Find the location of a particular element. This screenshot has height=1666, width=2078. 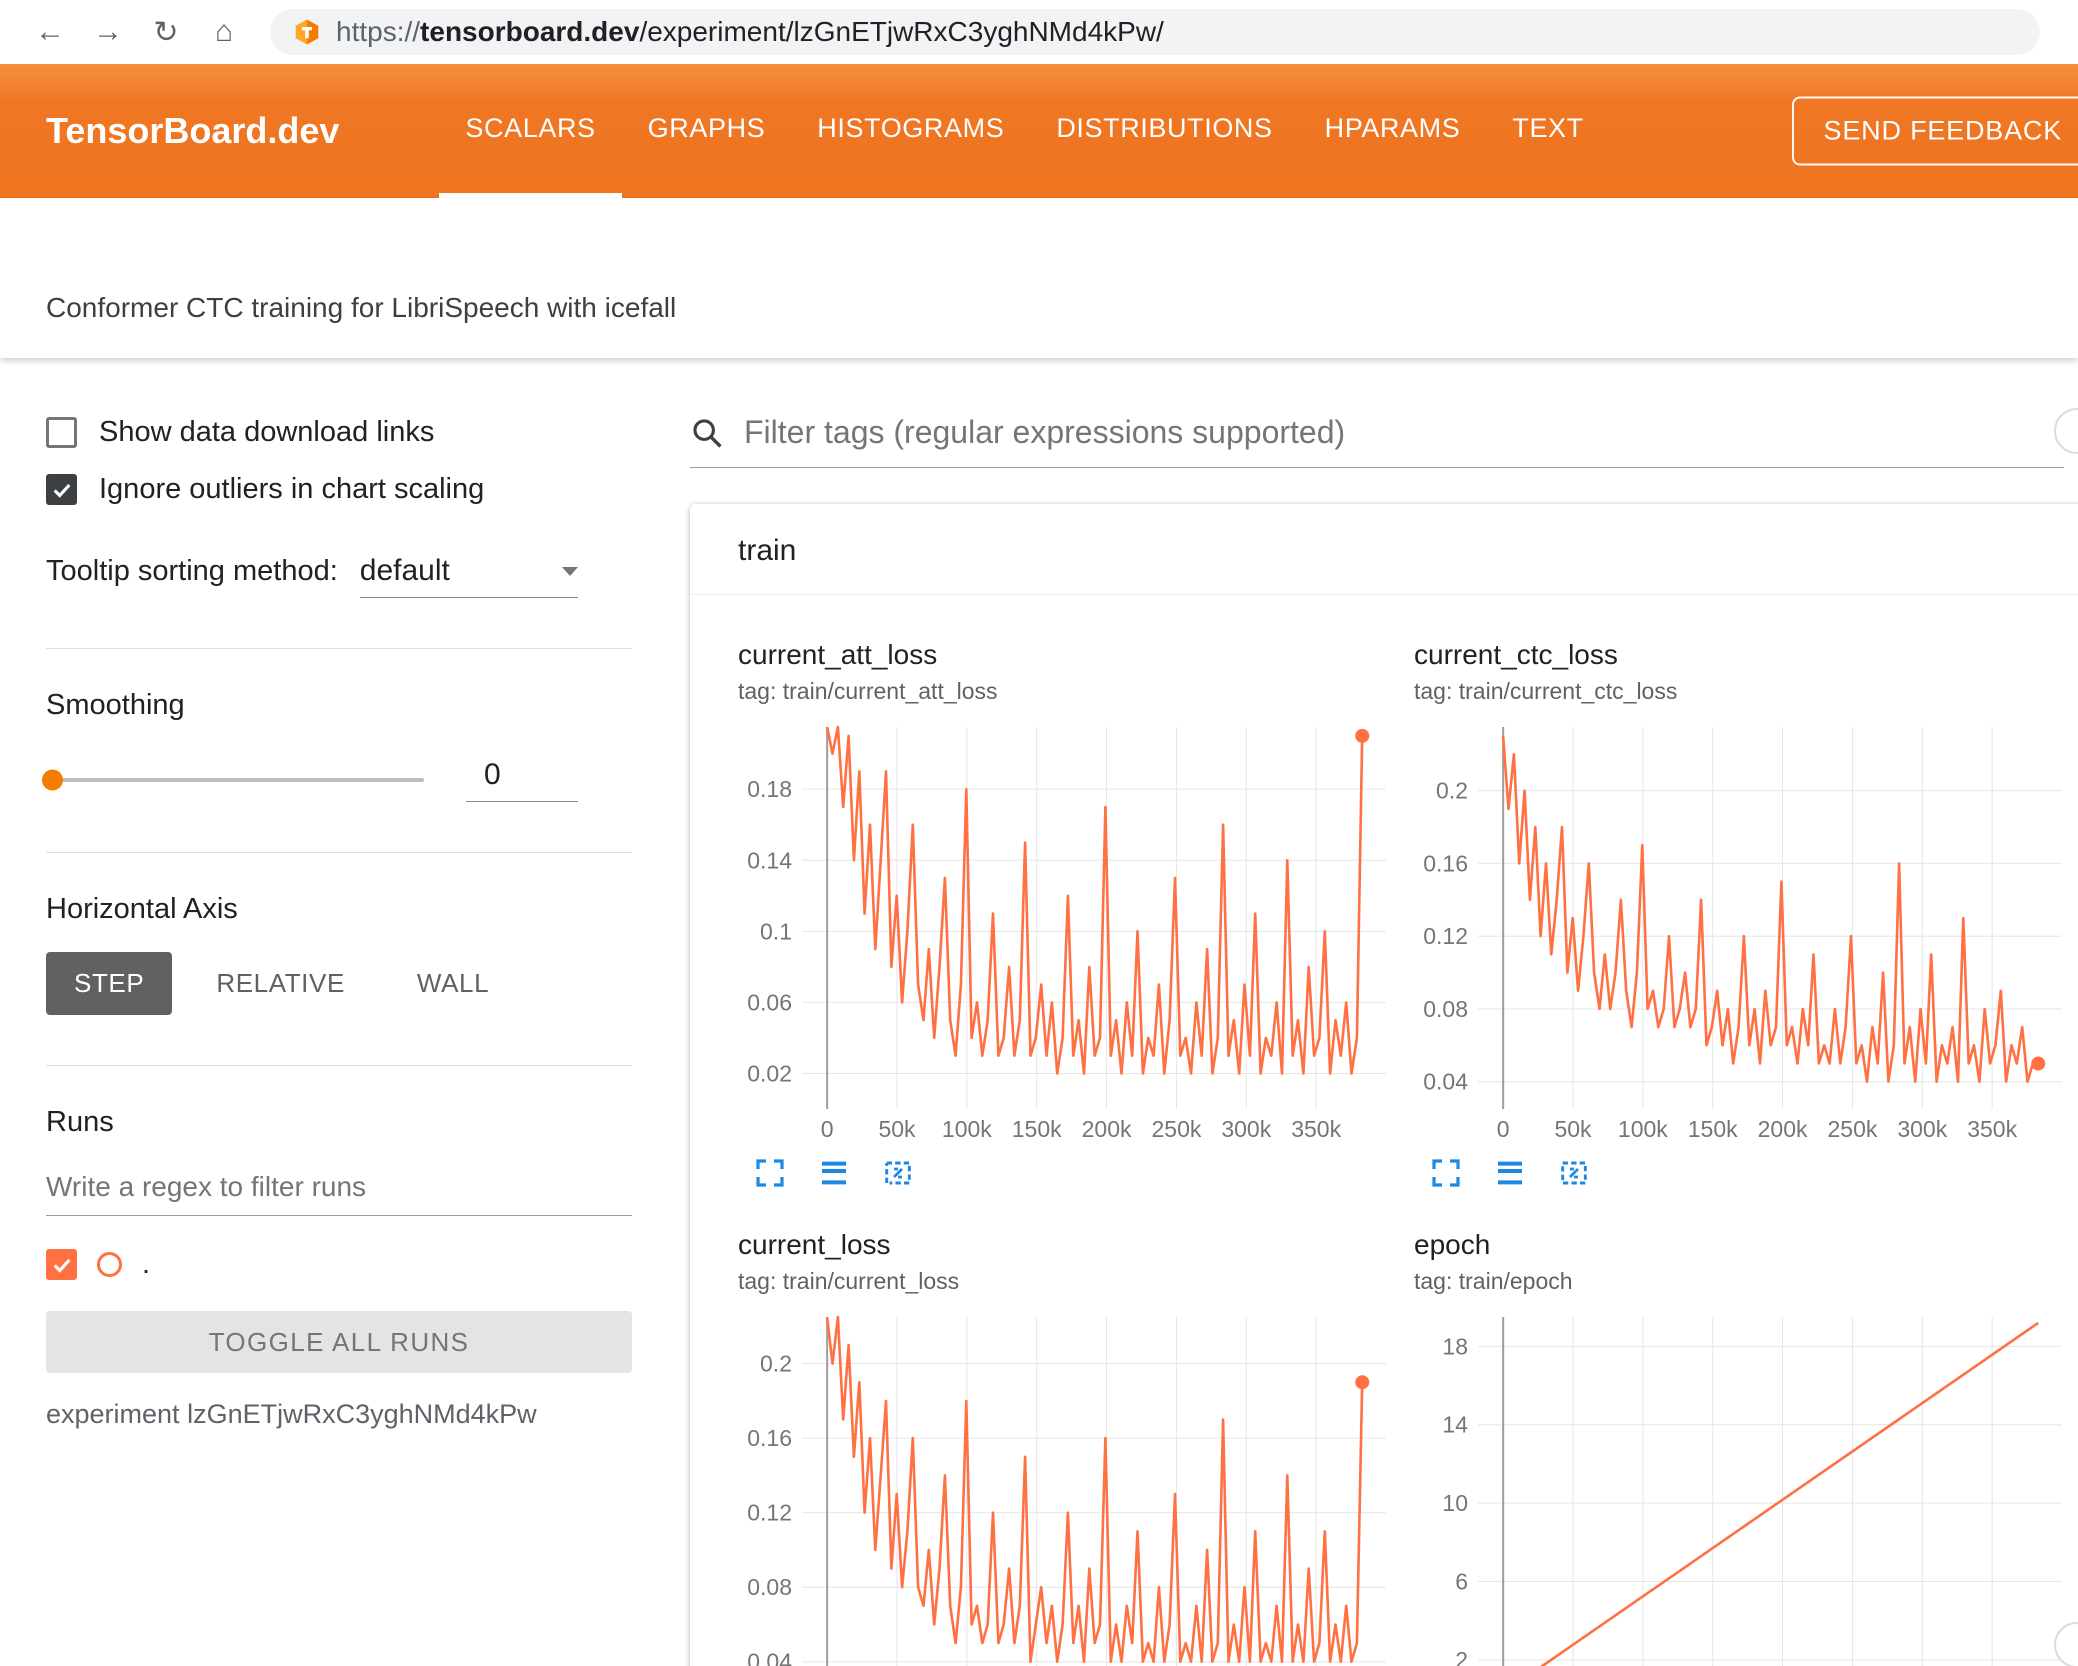

tab-histograms: HISTOGRAMS is located at coordinates (911, 128).